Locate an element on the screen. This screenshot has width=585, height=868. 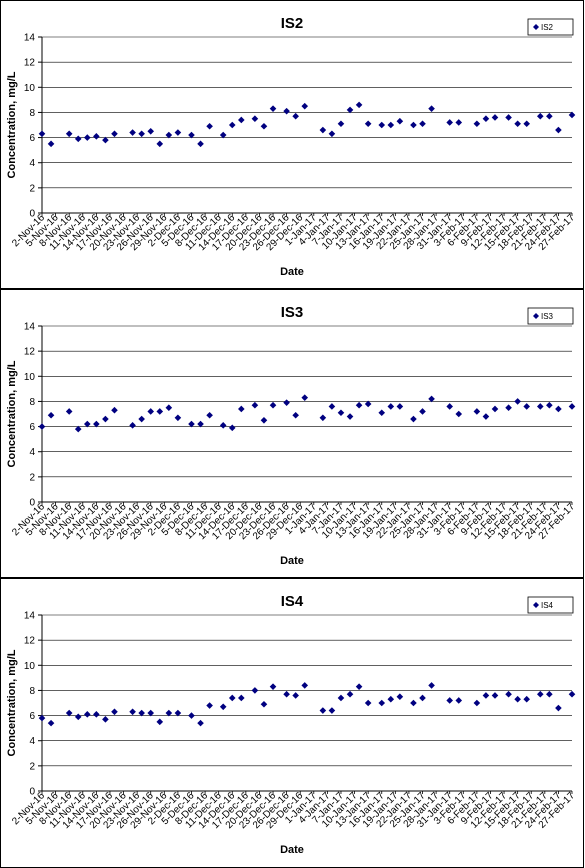
y-tick-label: 12 is located at coordinates (30, 63).